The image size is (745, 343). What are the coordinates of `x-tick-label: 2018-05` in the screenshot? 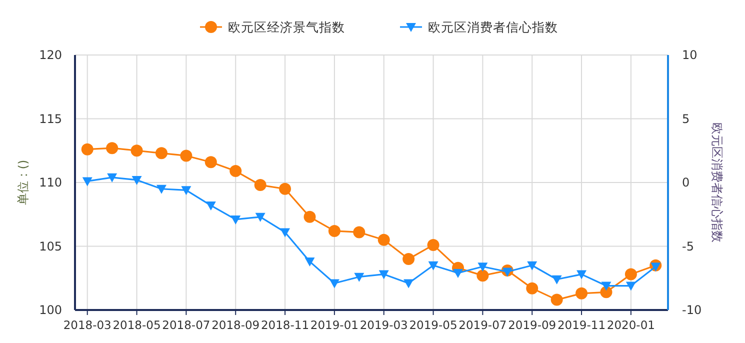 It's located at (136, 325).